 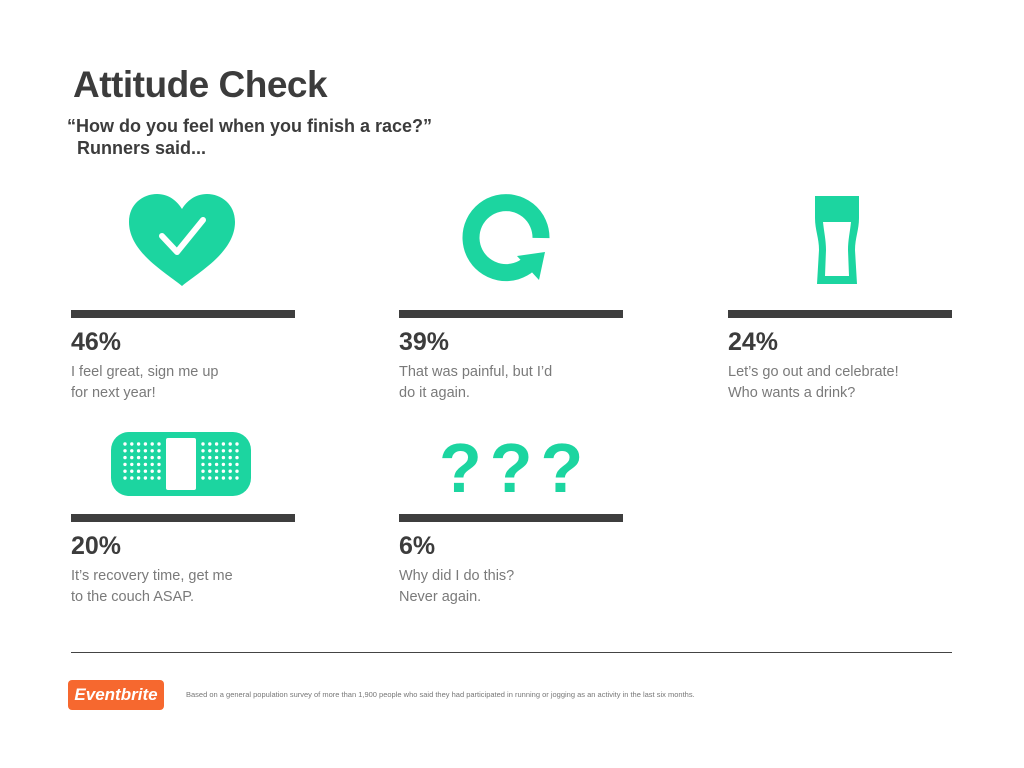 What do you see at coordinates (511, 250) in the screenshot?
I see `circular-arrow-icon` at bounding box center [511, 250].